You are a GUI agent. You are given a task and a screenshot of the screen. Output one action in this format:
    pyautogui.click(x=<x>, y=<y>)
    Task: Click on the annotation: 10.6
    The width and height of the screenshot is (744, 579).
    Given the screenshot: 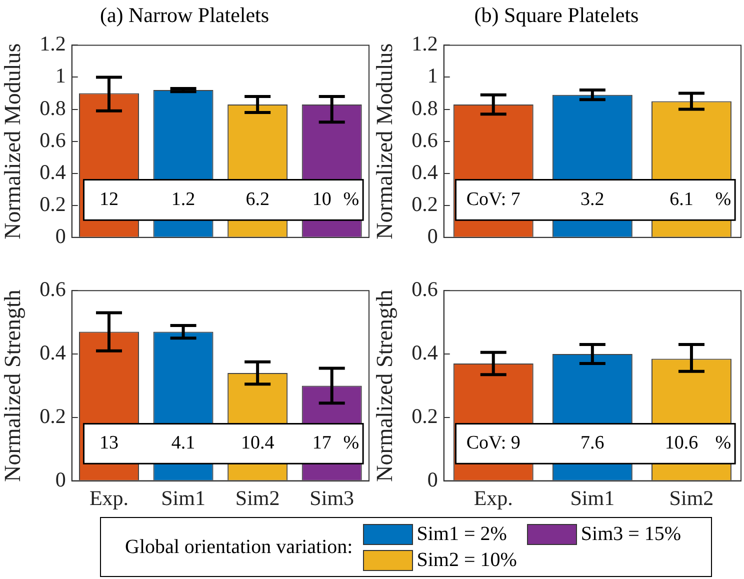 What is the action you would take?
    pyautogui.click(x=681, y=443)
    